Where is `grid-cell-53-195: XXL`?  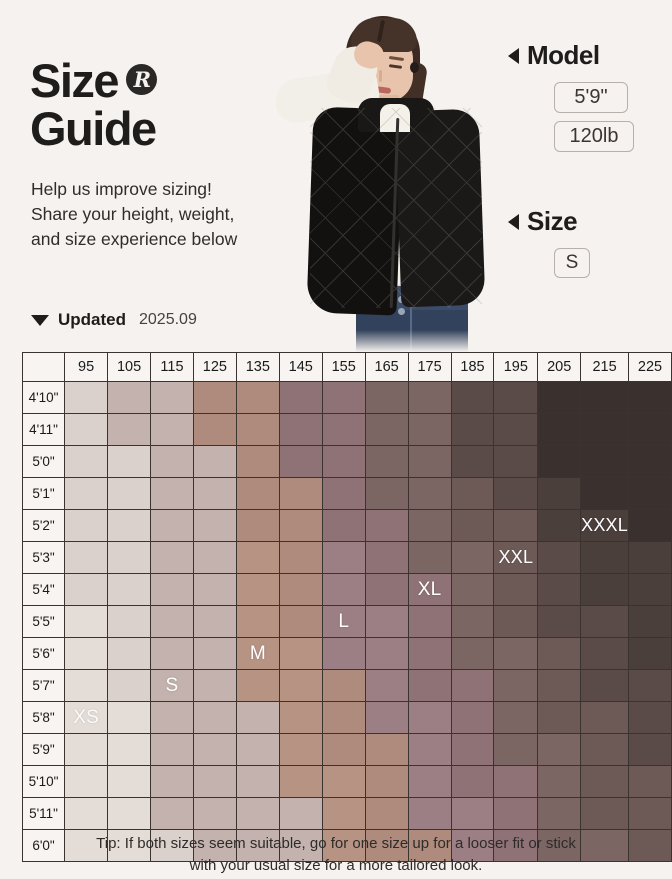 grid-cell-53-195: XXL is located at coordinates (516, 557).